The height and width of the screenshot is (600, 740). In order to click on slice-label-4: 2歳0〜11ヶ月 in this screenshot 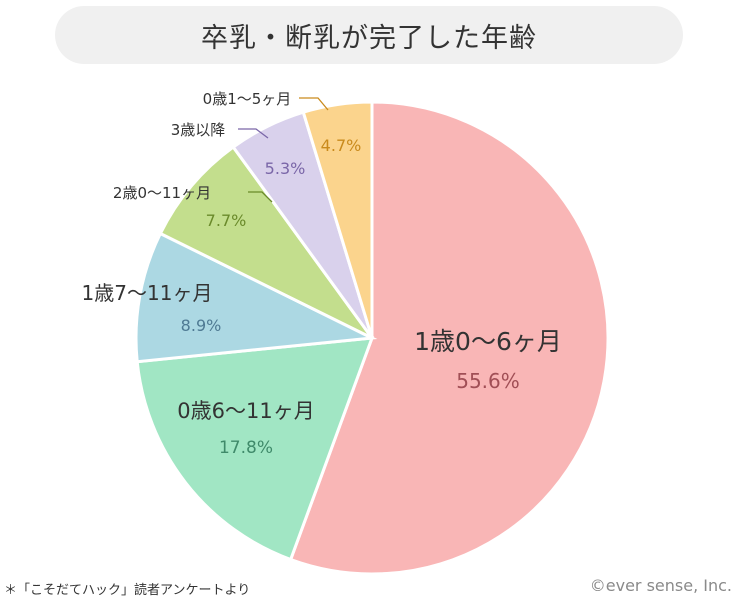, I will do `click(162, 193)`.